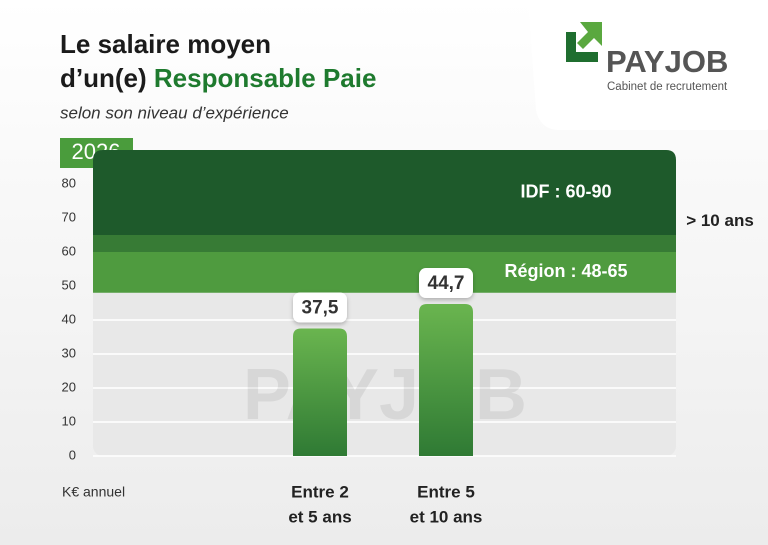  Describe the element at coordinates (69, 352) in the screenshot. I see `y-tick-label: 30` at that location.